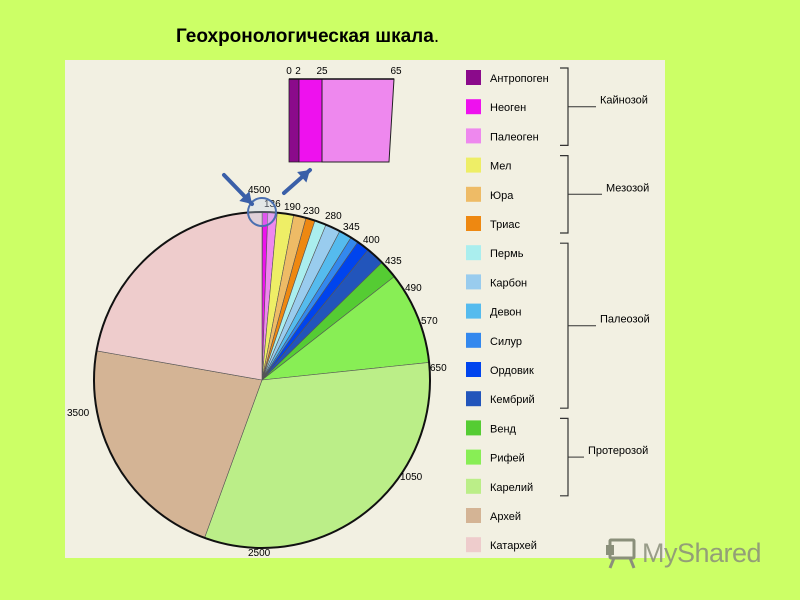 The image size is (800, 600). I want to click on legend-item: Девон, so click(493, 311).